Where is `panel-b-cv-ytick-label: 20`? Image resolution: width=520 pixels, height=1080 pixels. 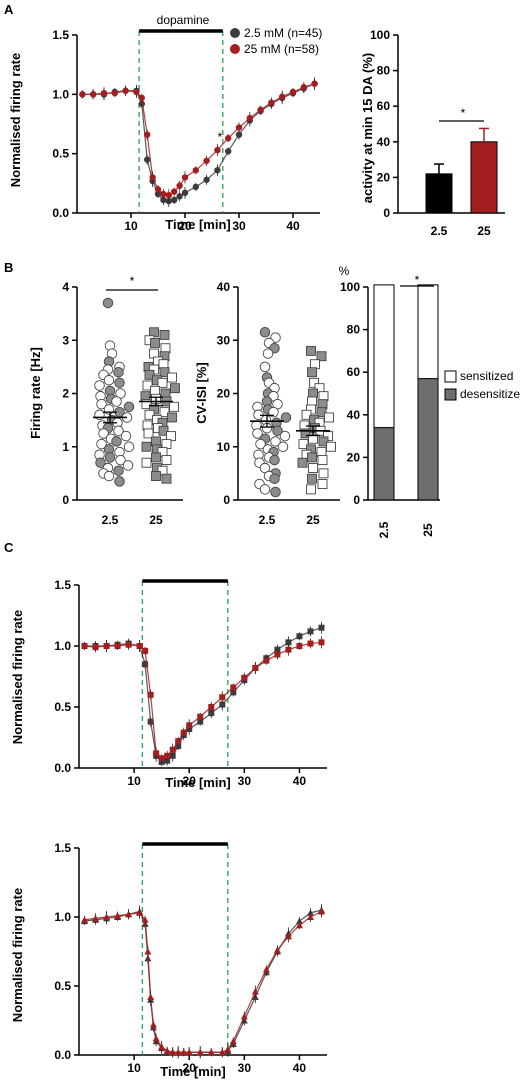
panel-b-cv-ytick-label: 20 is located at coordinates (224, 394).